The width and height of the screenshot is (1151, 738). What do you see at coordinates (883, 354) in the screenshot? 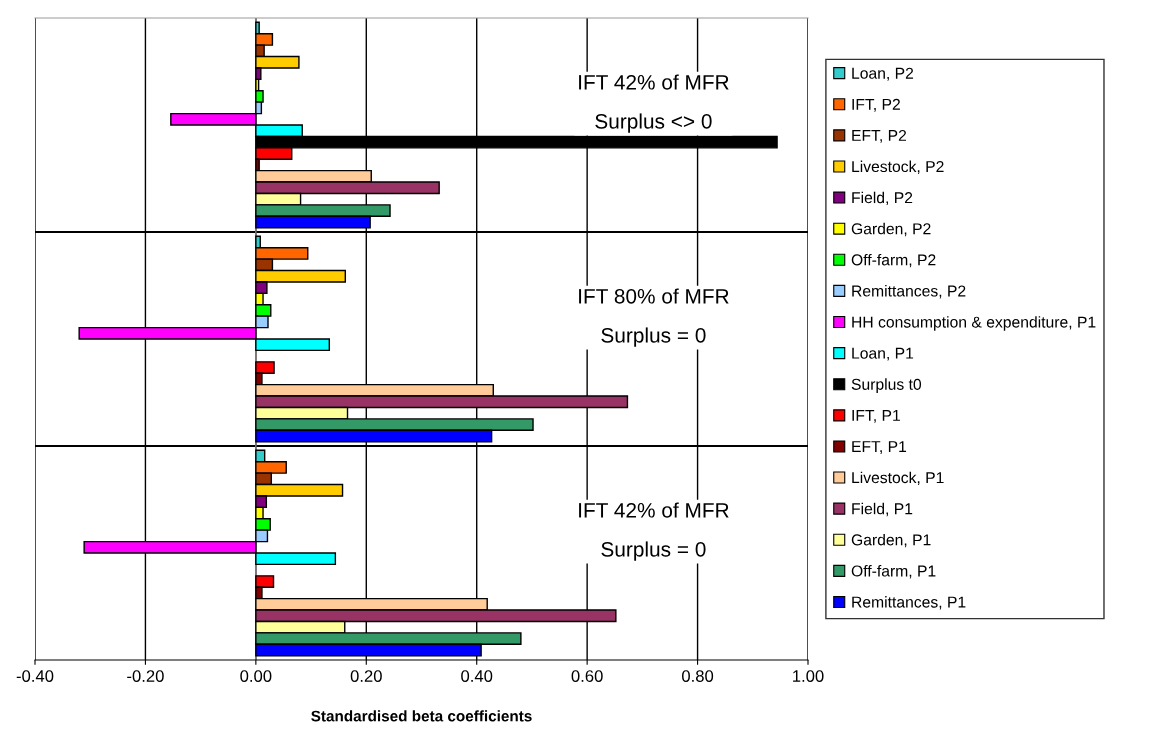
I see `legend-label: Loan, P1` at bounding box center [883, 354].